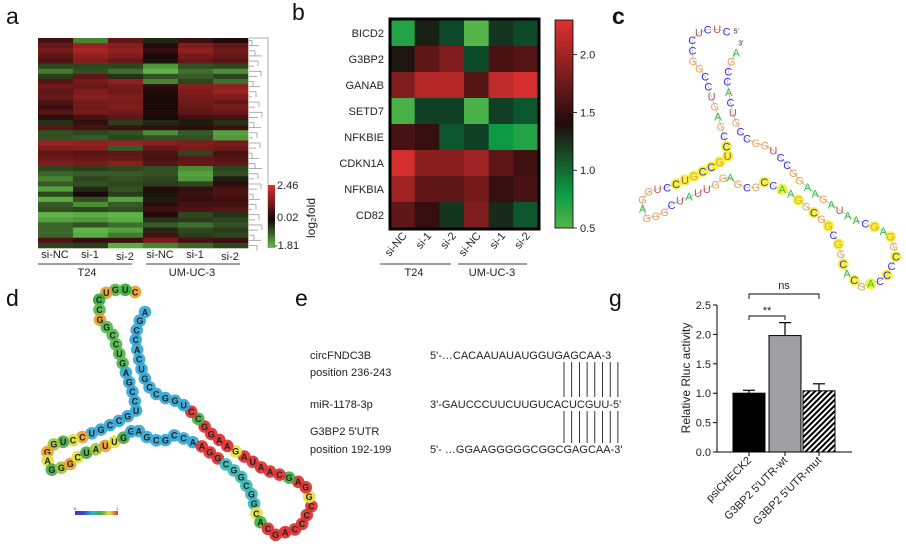  What do you see at coordinates (767, 317) in the screenshot?
I see `significance-bracket` at bounding box center [767, 317].